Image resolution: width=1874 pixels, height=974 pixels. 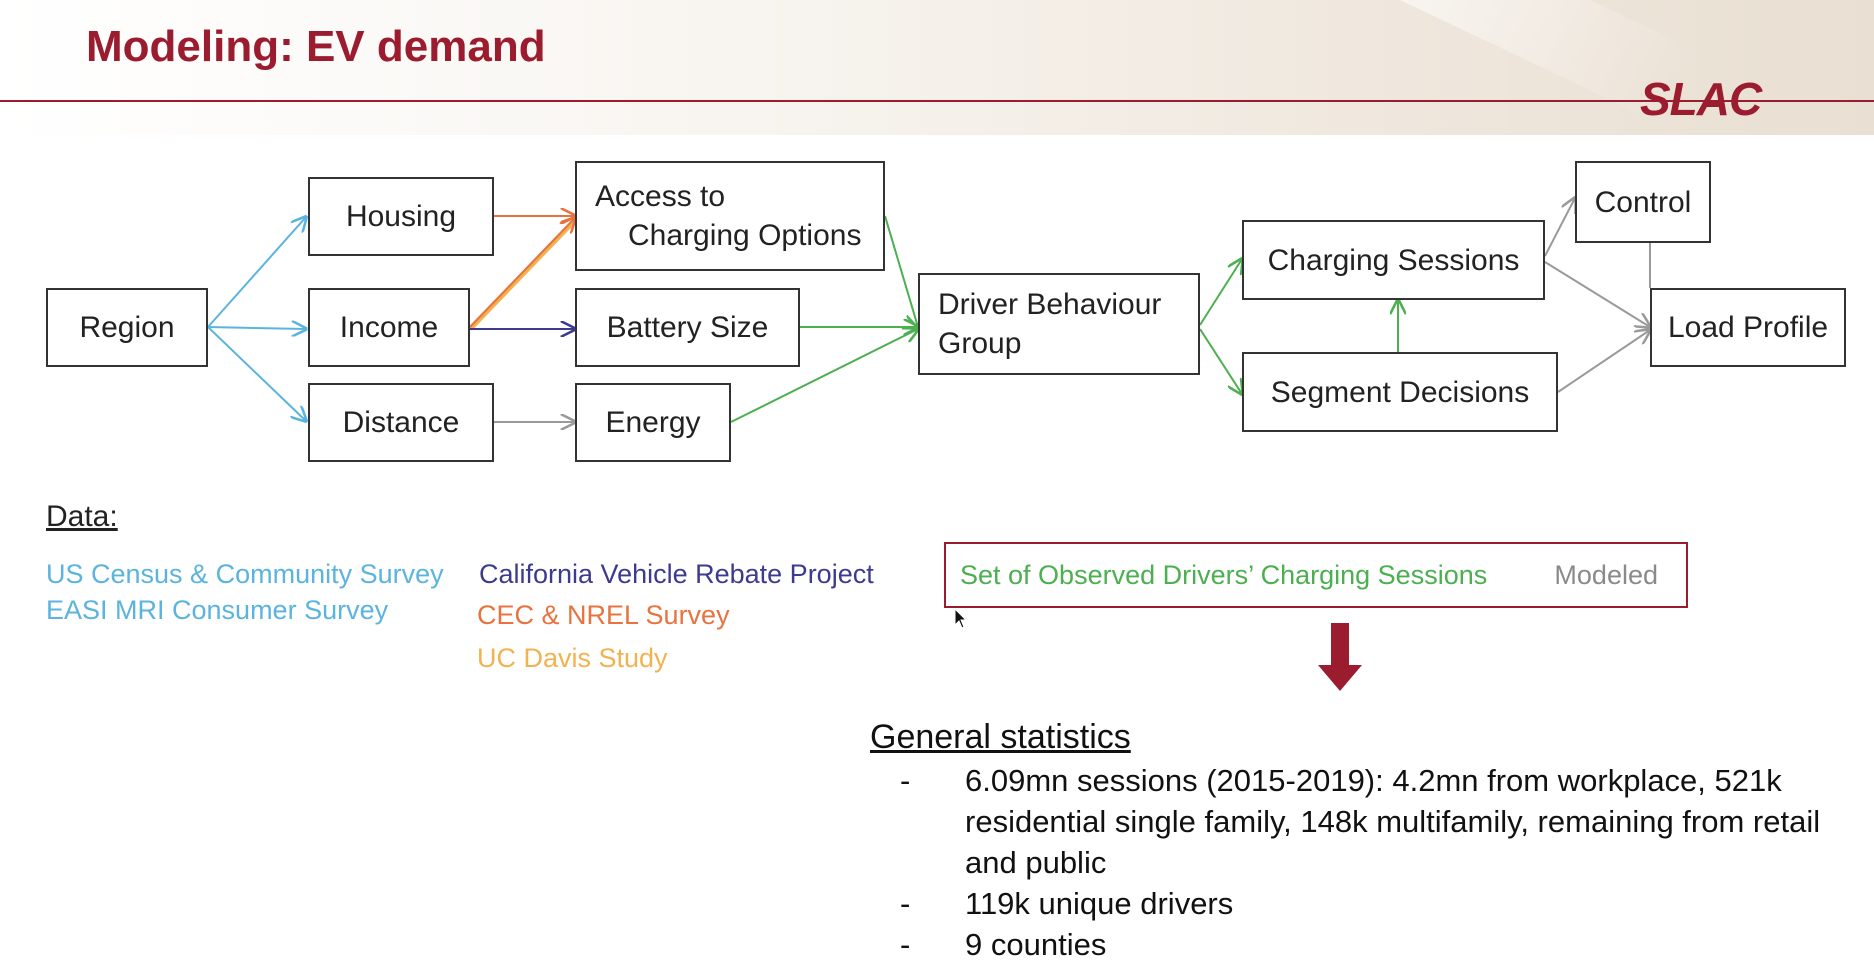 I want to click on edge-sessions-load, so click(x=1597, y=294).